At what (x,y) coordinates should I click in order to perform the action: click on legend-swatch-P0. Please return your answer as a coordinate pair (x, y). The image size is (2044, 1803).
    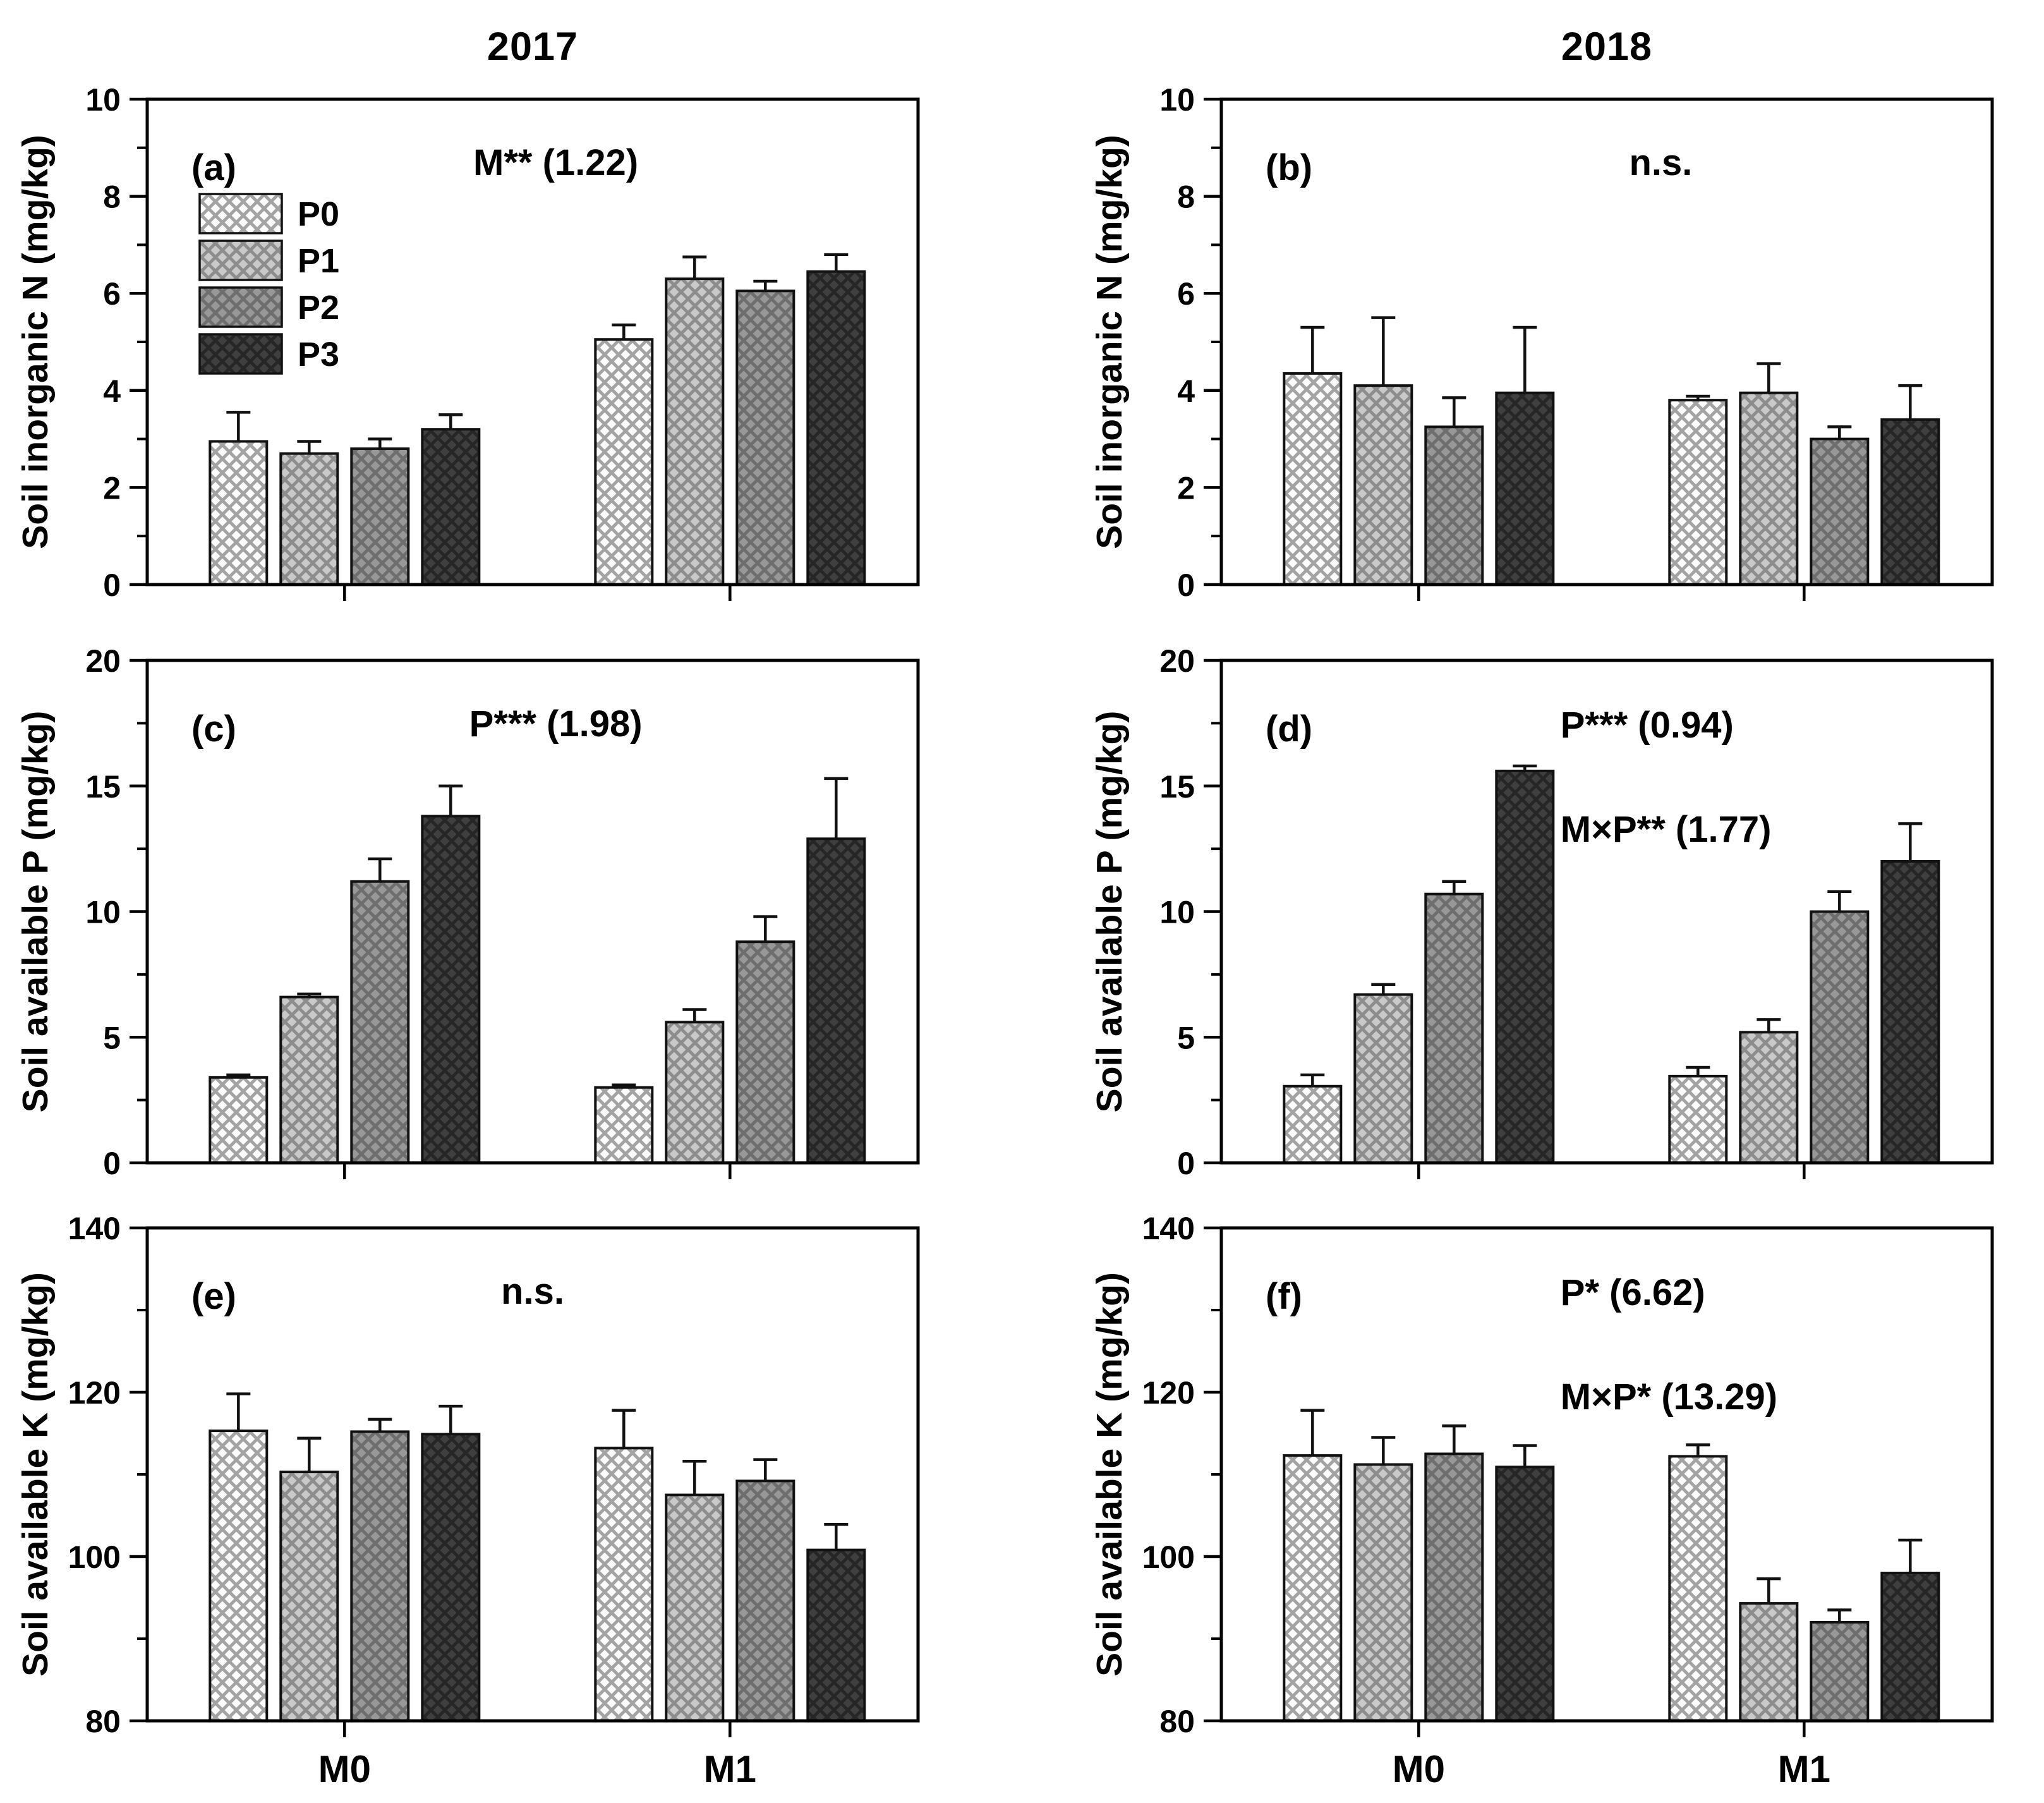
    Looking at the image, I should click on (241, 213).